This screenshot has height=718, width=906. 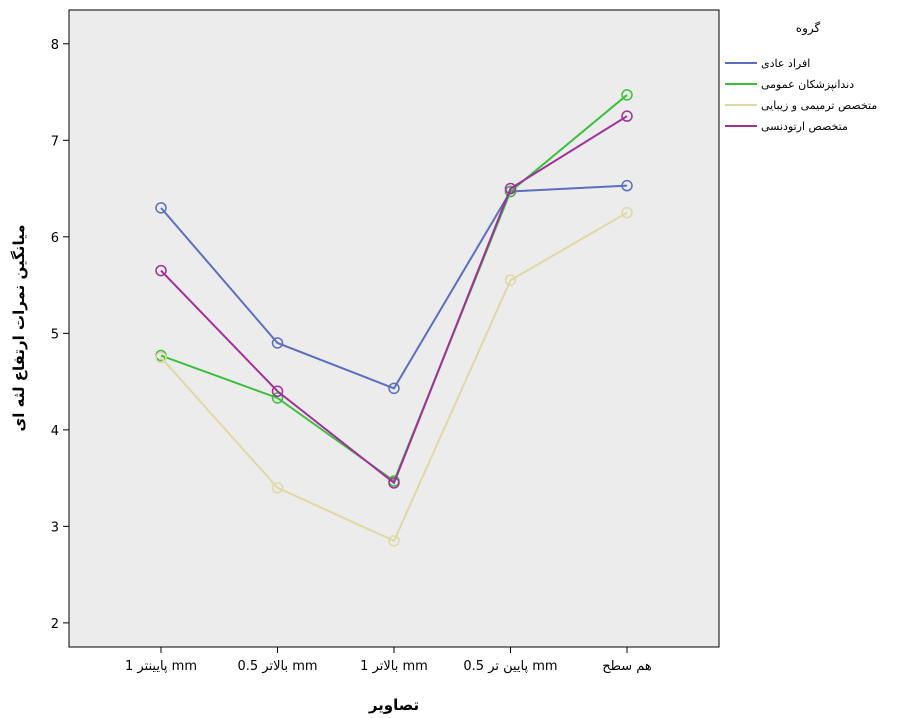 I want to click on x-tick-label: هم سطح, so click(x=627, y=666).